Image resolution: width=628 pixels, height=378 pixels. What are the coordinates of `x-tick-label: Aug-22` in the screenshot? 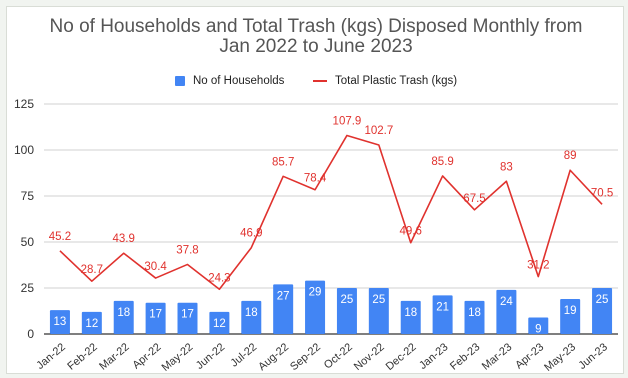 It's located at (273, 357).